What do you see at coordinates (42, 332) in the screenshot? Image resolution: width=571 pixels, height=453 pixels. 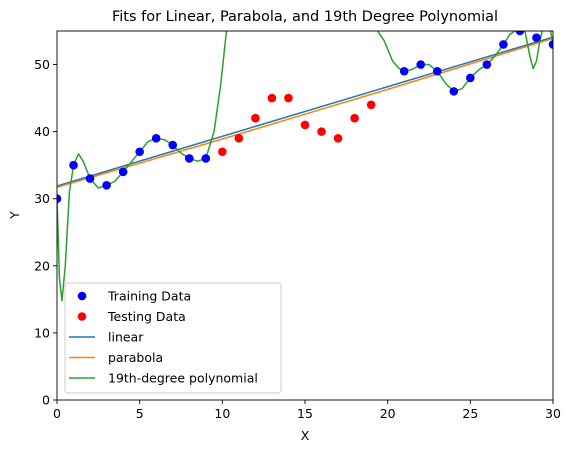 I see `y-tick-label: 10` at bounding box center [42, 332].